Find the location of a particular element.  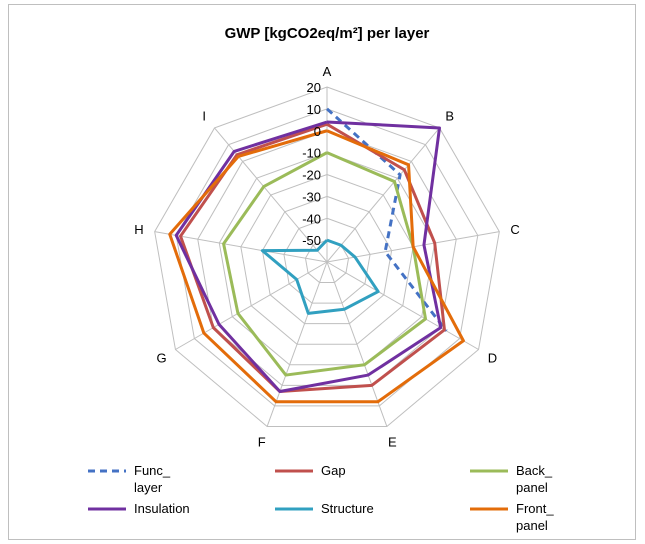

radial-tick-label: 20 is located at coordinates (314, 87).